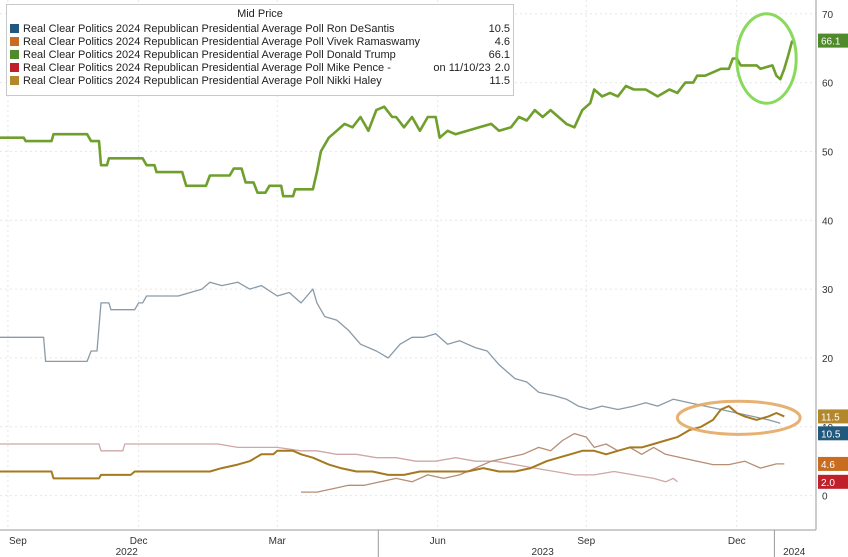 The height and width of the screenshot is (557, 848). I want to click on series-line-haley, so click(392, 442).